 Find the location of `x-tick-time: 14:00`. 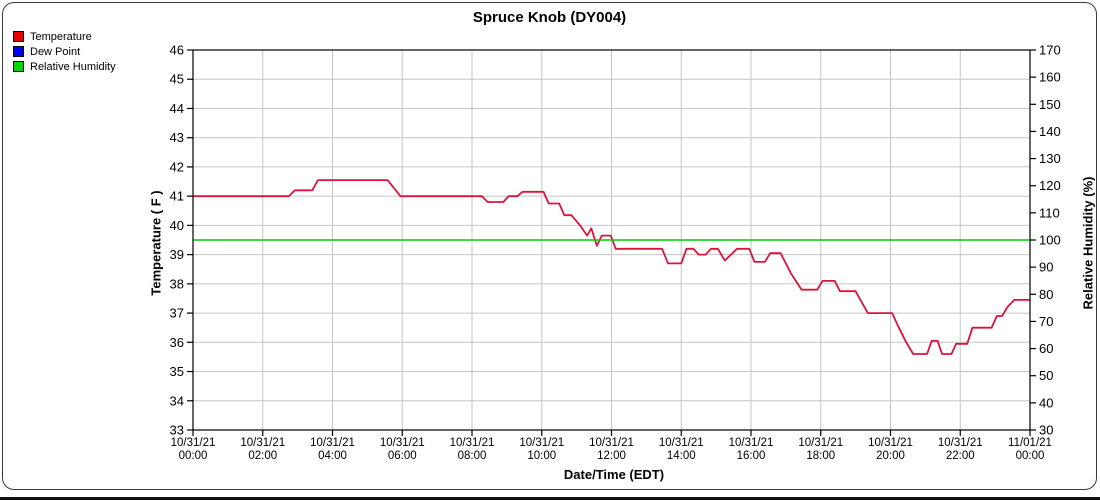

x-tick-time: 14:00 is located at coordinates (681, 456).